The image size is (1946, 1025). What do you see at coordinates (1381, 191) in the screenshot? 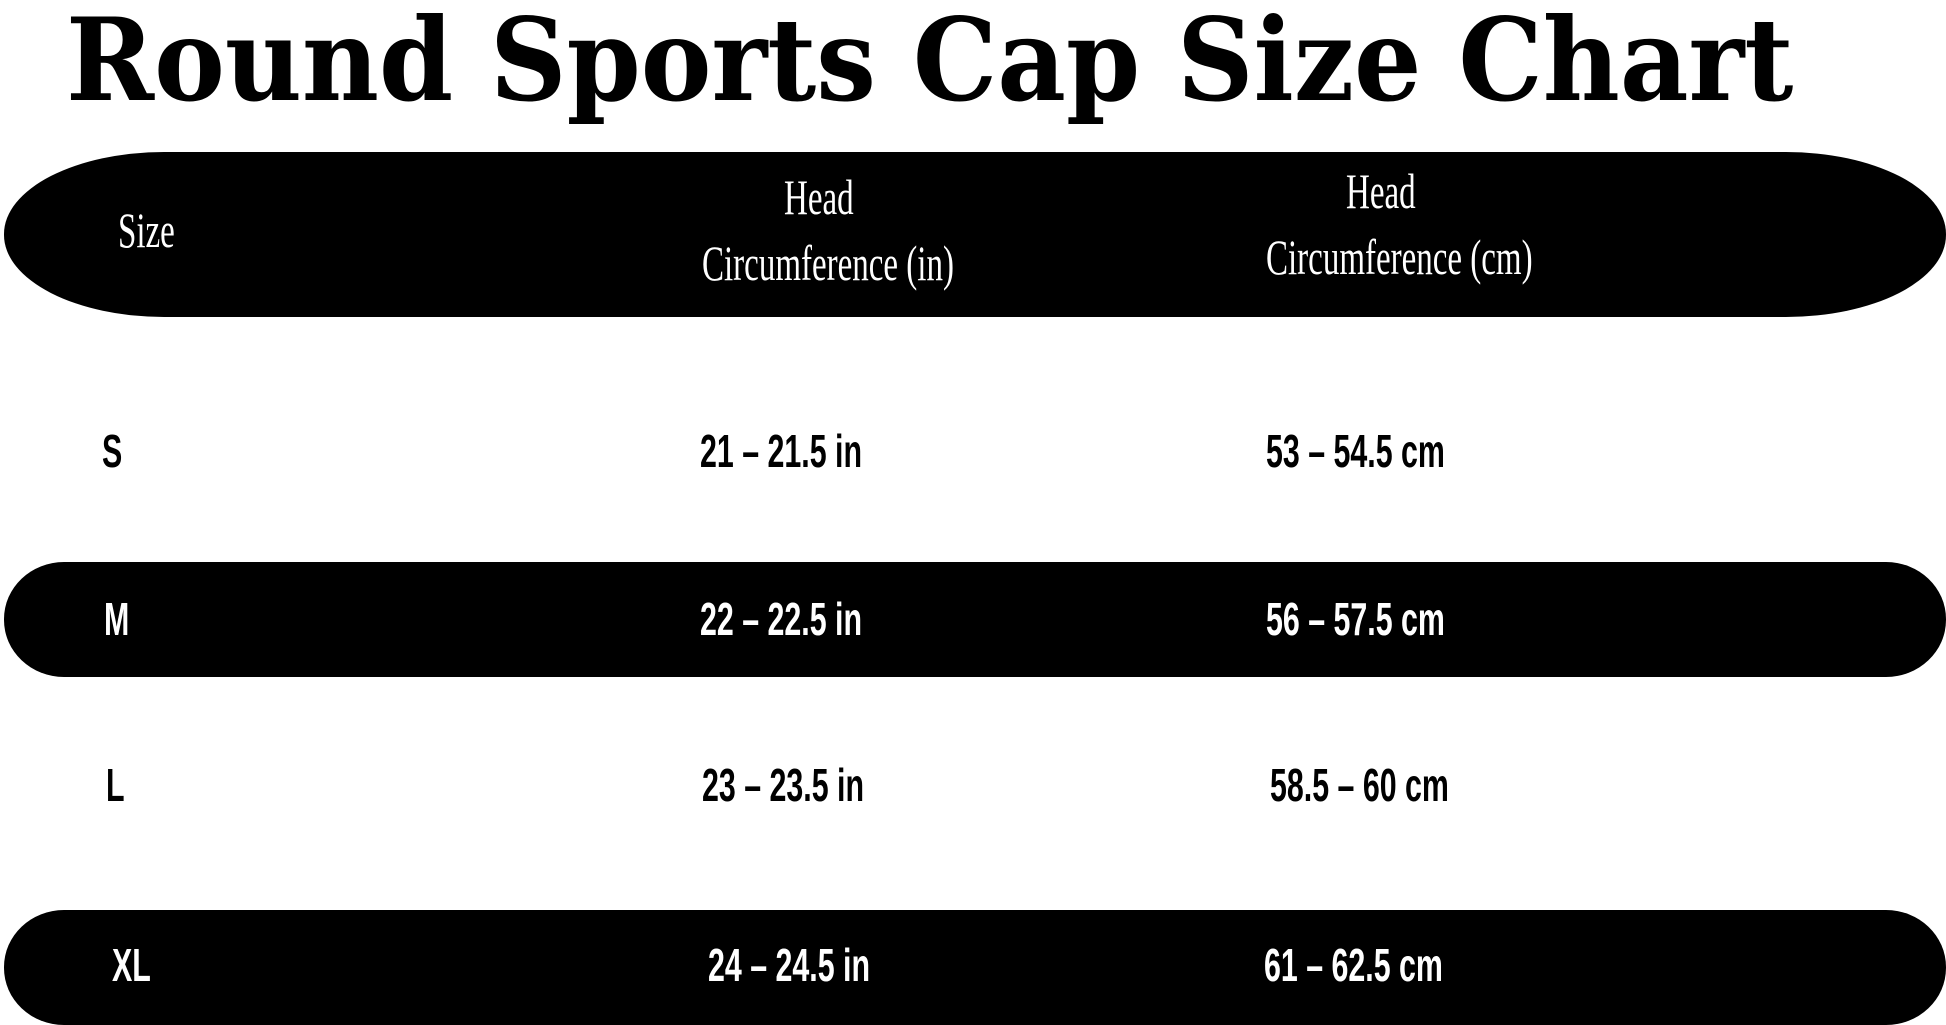
I see `column-header-cm-line1: Head` at bounding box center [1381, 191].